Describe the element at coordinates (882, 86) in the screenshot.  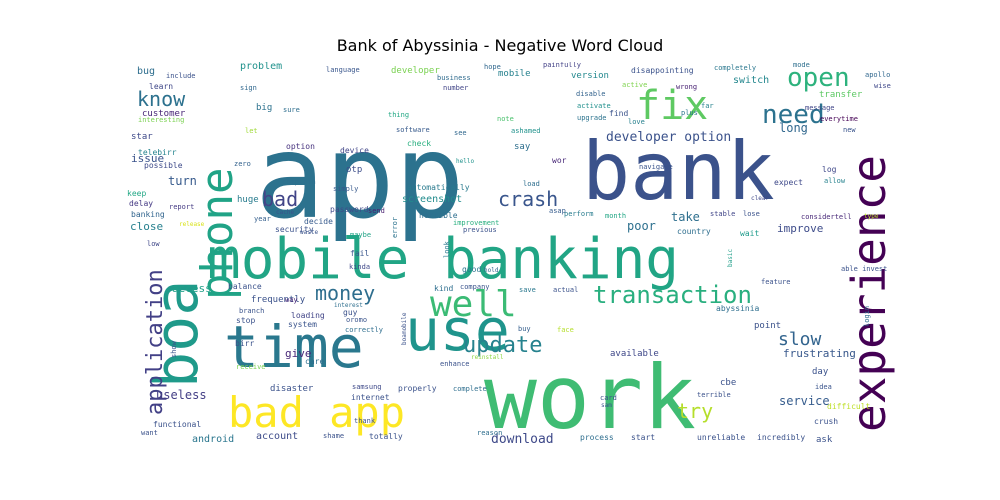
I see `word-wise: wise` at that location.